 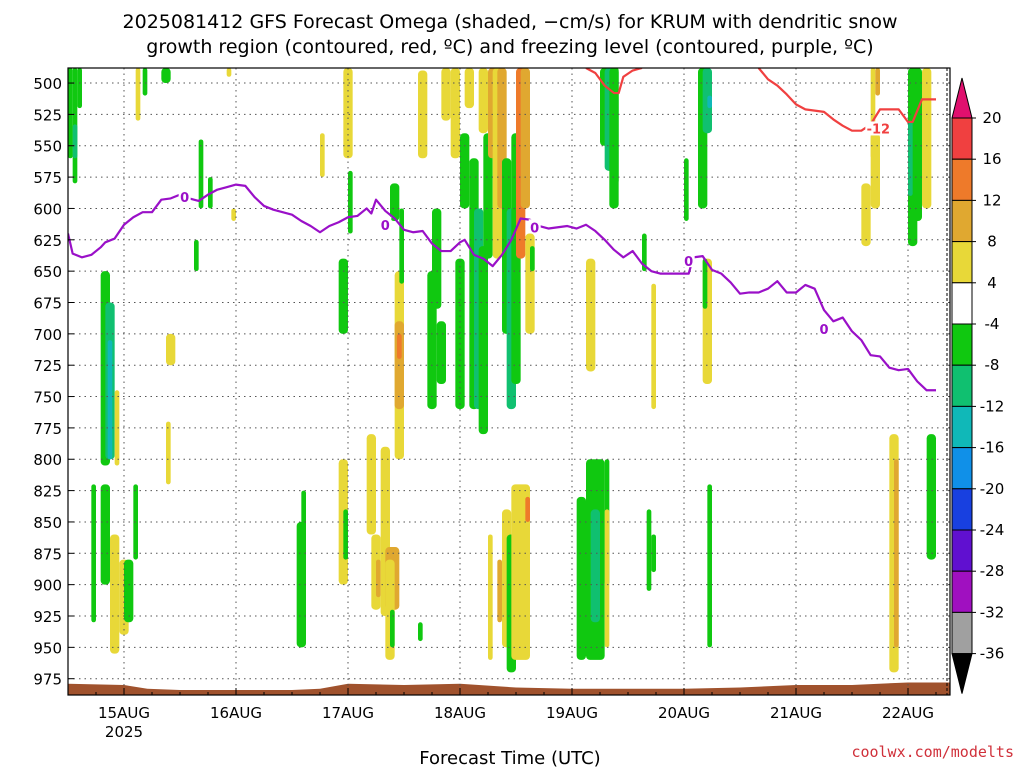 What do you see at coordinates (124, 732) in the screenshot?
I see `x-tick-year: 2025` at bounding box center [124, 732].